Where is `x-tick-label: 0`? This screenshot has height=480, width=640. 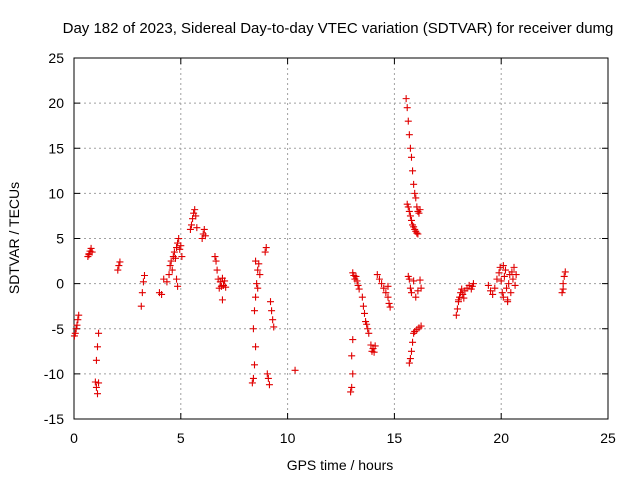
x-tick-label: 0 is located at coordinates (74, 438).